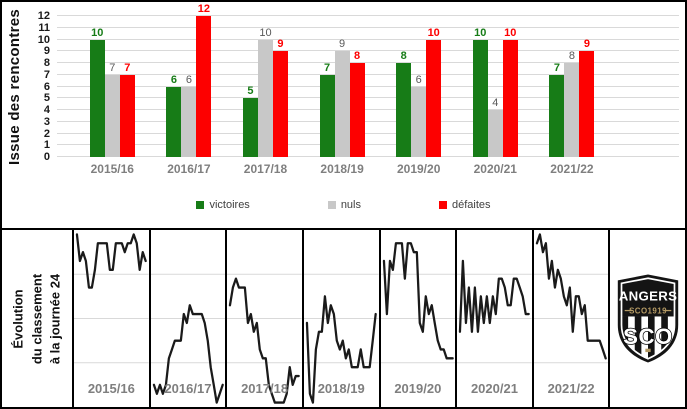 This screenshot has width=687, height=409. I want to click on bar-défaites: 7, so click(127, 109).